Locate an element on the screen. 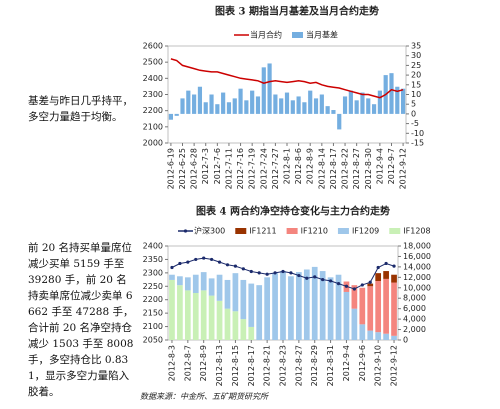 The width and height of the screenshot is (500, 409). line is located at coordinates (287, 78).